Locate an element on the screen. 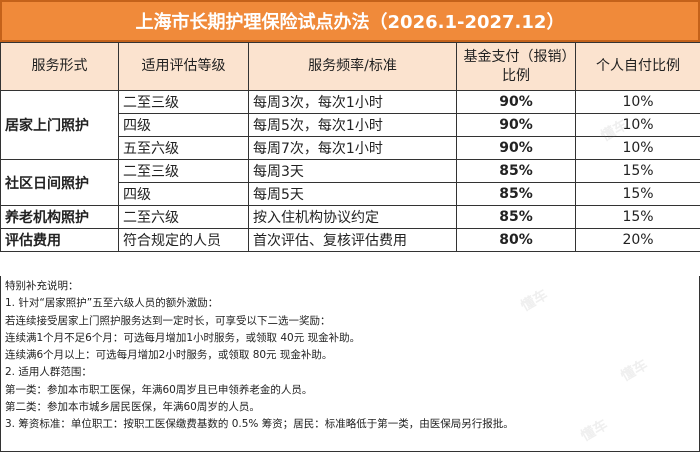  self-pay-cell: 20% is located at coordinates (637, 240).